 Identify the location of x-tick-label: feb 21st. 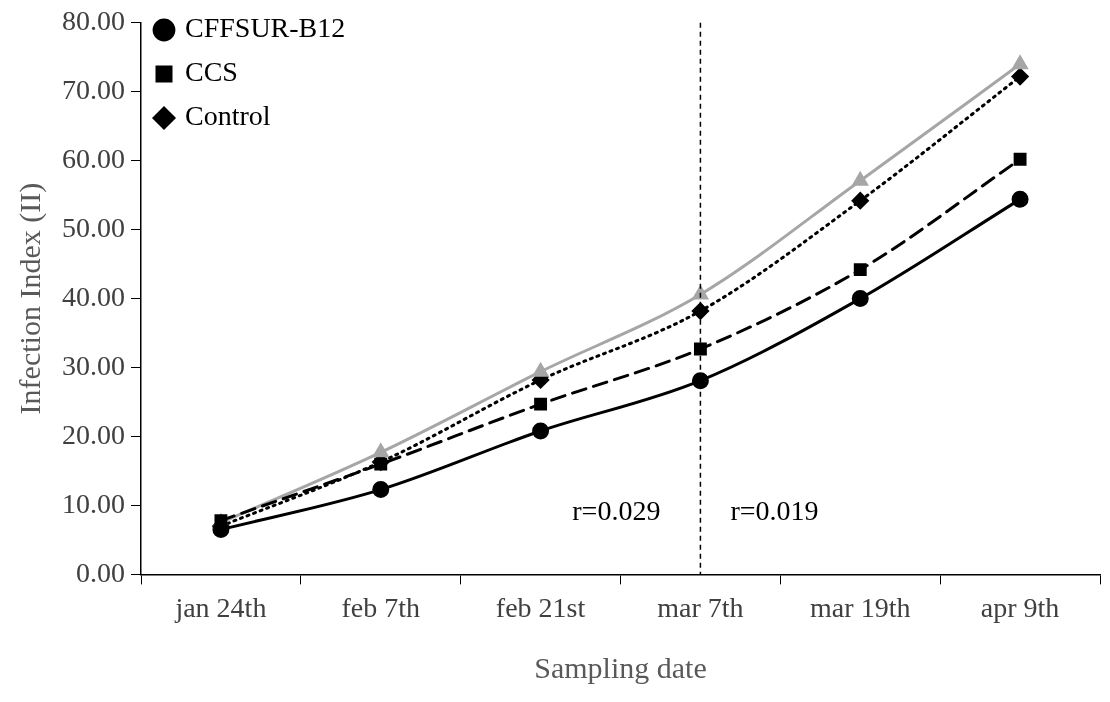
(540, 607).